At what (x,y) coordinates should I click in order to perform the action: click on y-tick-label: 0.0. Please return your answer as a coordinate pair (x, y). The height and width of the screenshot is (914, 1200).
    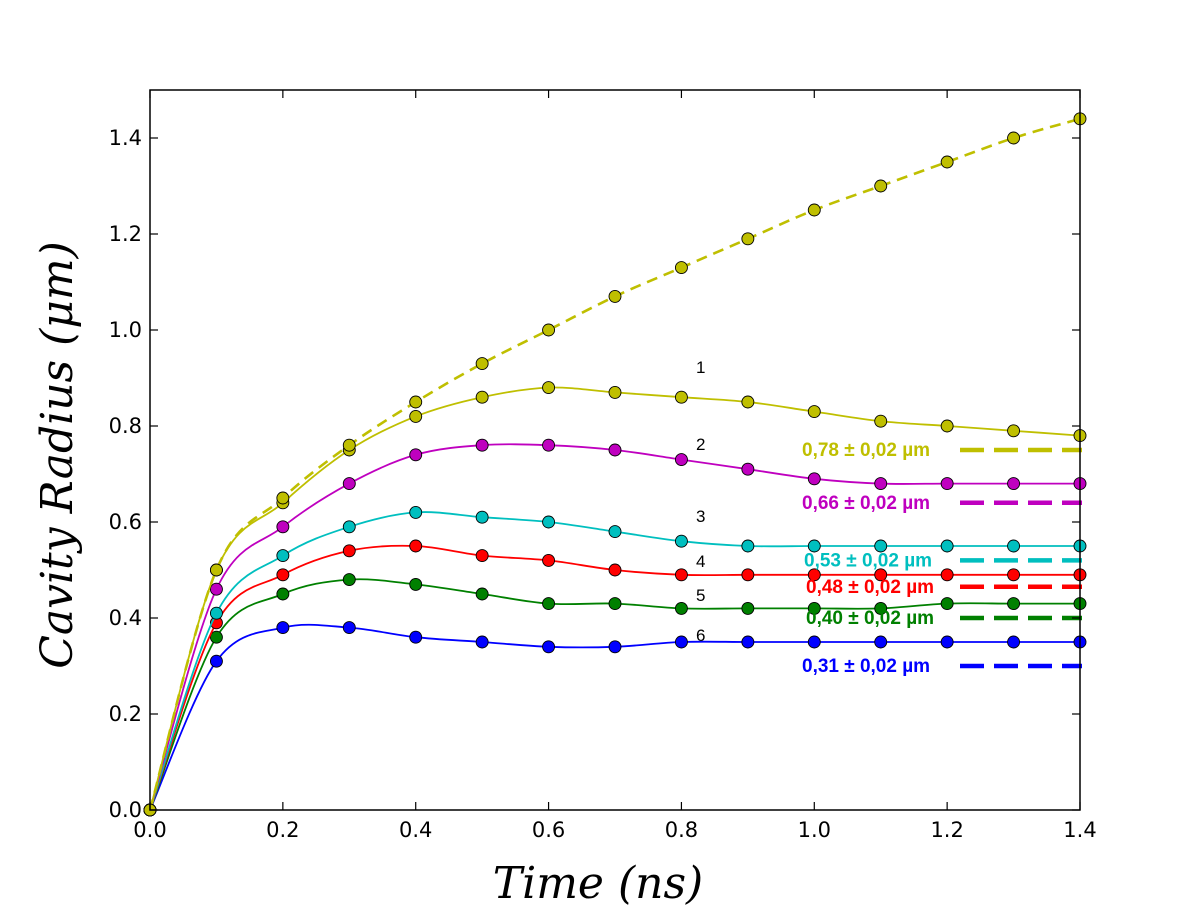
    Looking at the image, I should click on (125, 810).